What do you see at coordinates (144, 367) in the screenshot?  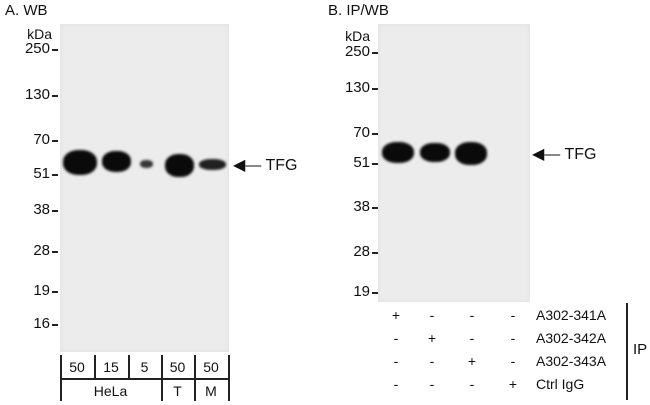 I see `amount-lane-3: 5` at bounding box center [144, 367].